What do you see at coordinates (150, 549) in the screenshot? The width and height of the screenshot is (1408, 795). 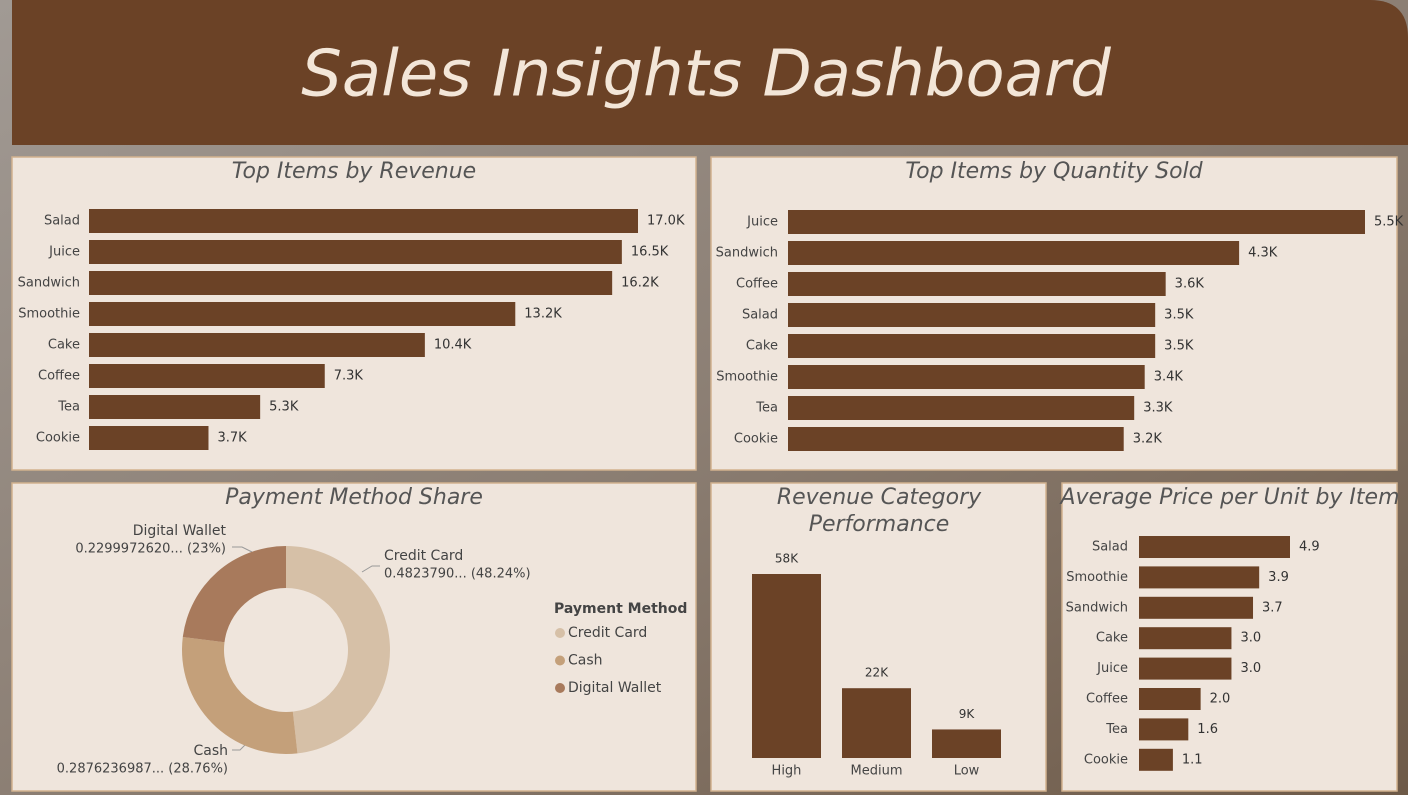 I see `slice-value-label: 0.2299972620... (23%)` at bounding box center [150, 549].